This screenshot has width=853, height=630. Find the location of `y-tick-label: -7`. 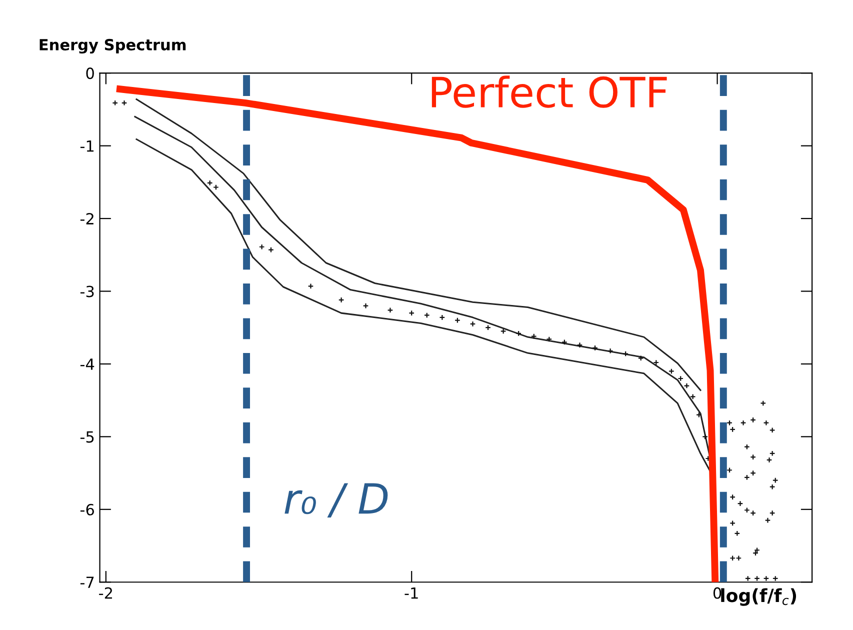

y-tick-label: -7 is located at coordinates (87, 582).